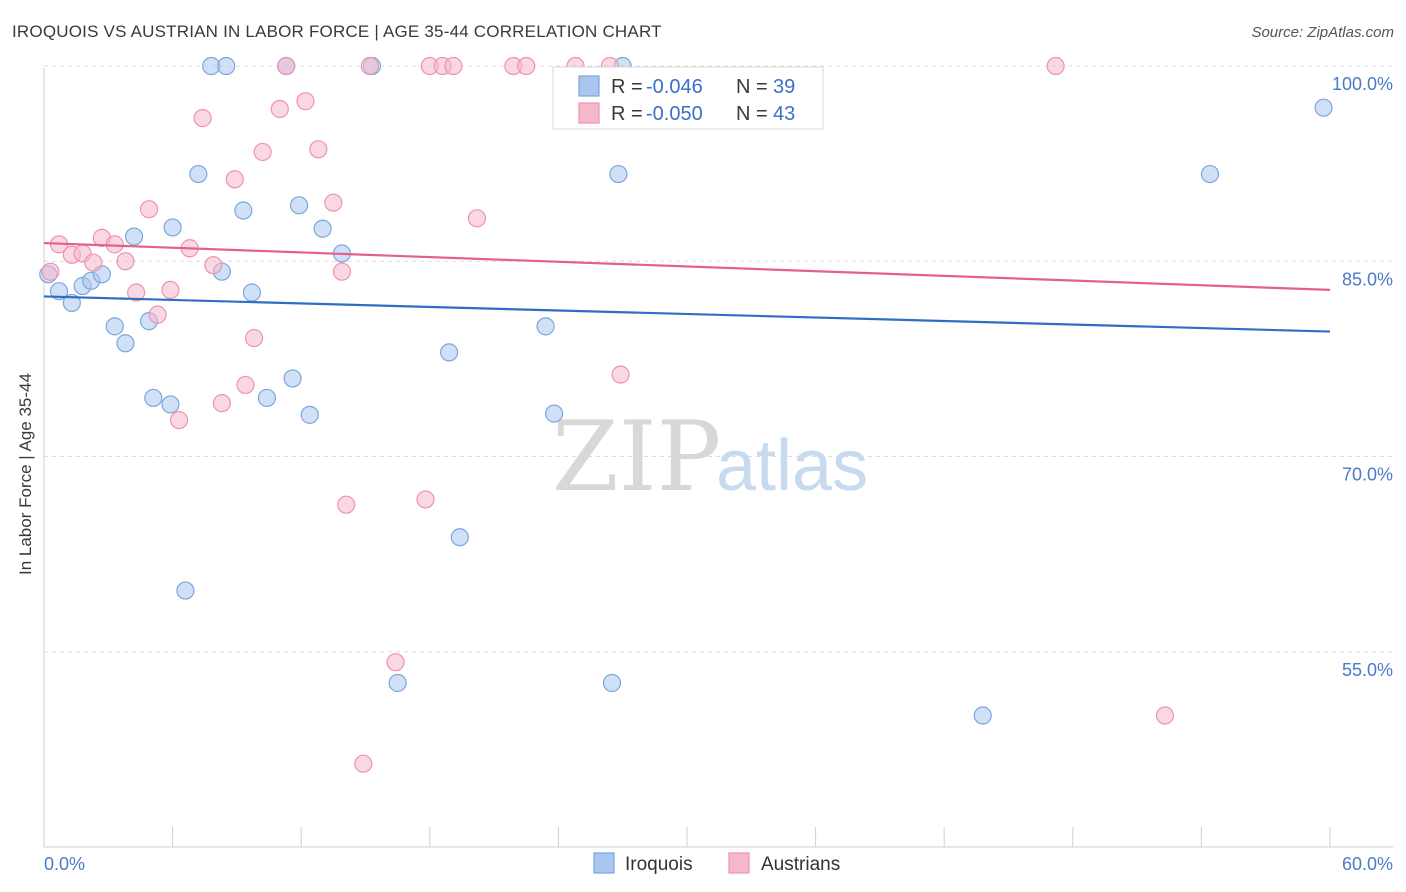 The image size is (1406, 892). What do you see at coordinates (752, 114) in the screenshot?
I see `stats-n-label-austrians: N =` at bounding box center [752, 114].